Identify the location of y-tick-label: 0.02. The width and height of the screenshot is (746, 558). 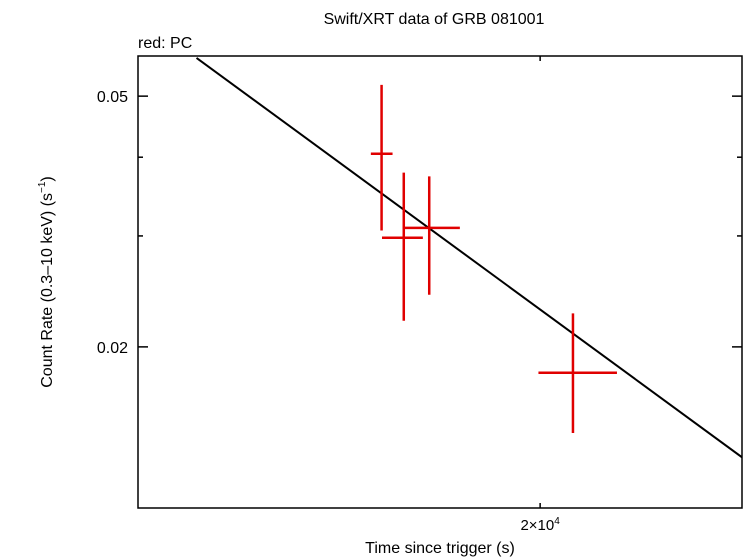
(112, 348).